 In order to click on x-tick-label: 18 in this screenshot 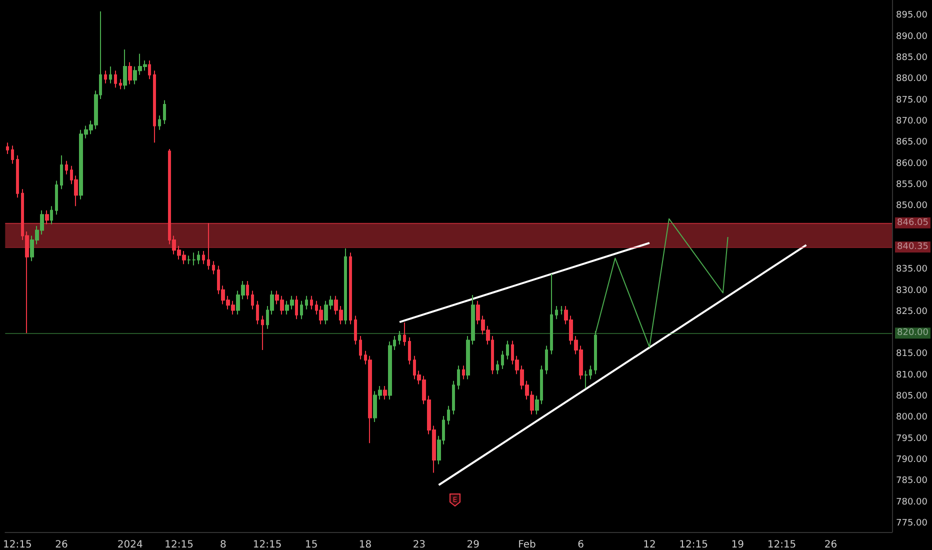, I will do `click(365, 545)`.